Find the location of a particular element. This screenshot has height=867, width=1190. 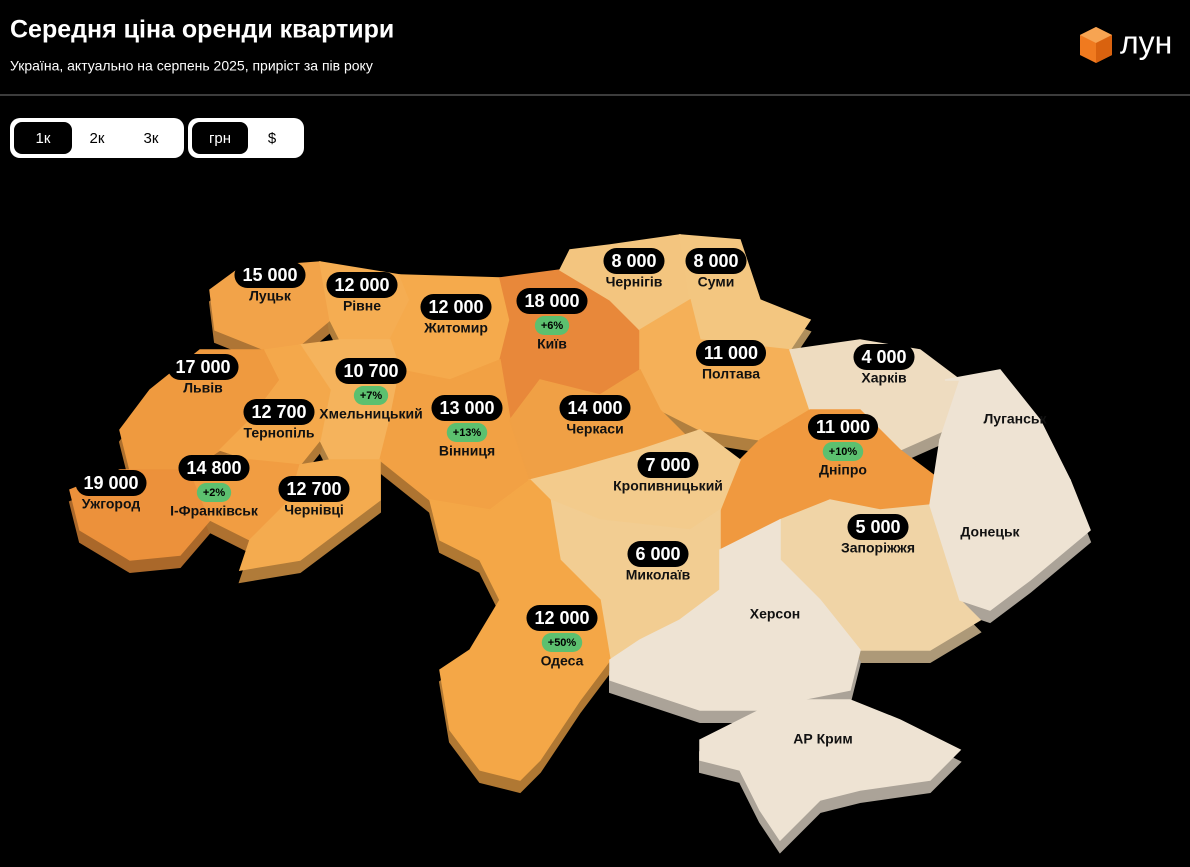

price: 17 000 is located at coordinates (202, 367).